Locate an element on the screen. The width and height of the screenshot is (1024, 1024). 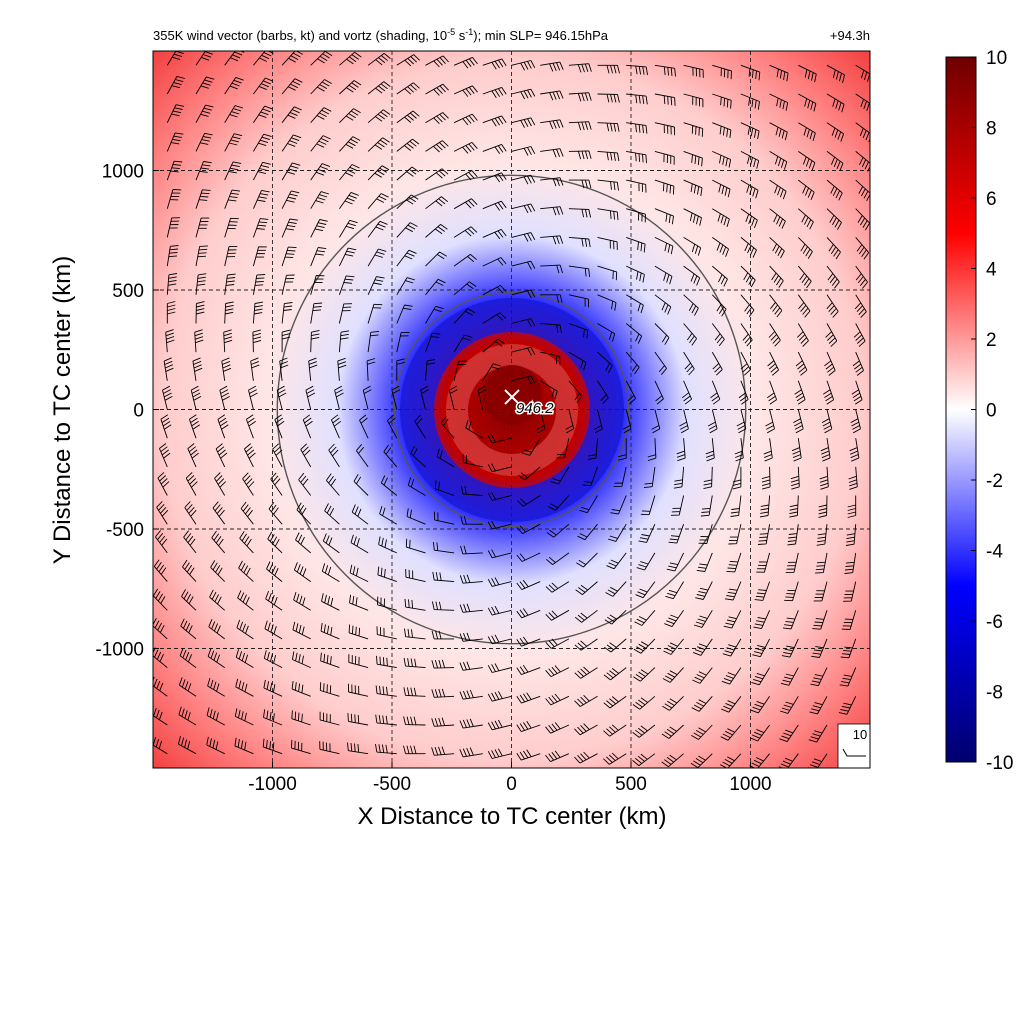
y-axis-ticks: -1000 -500 0 500 1000 is located at coordinates (127, 411).